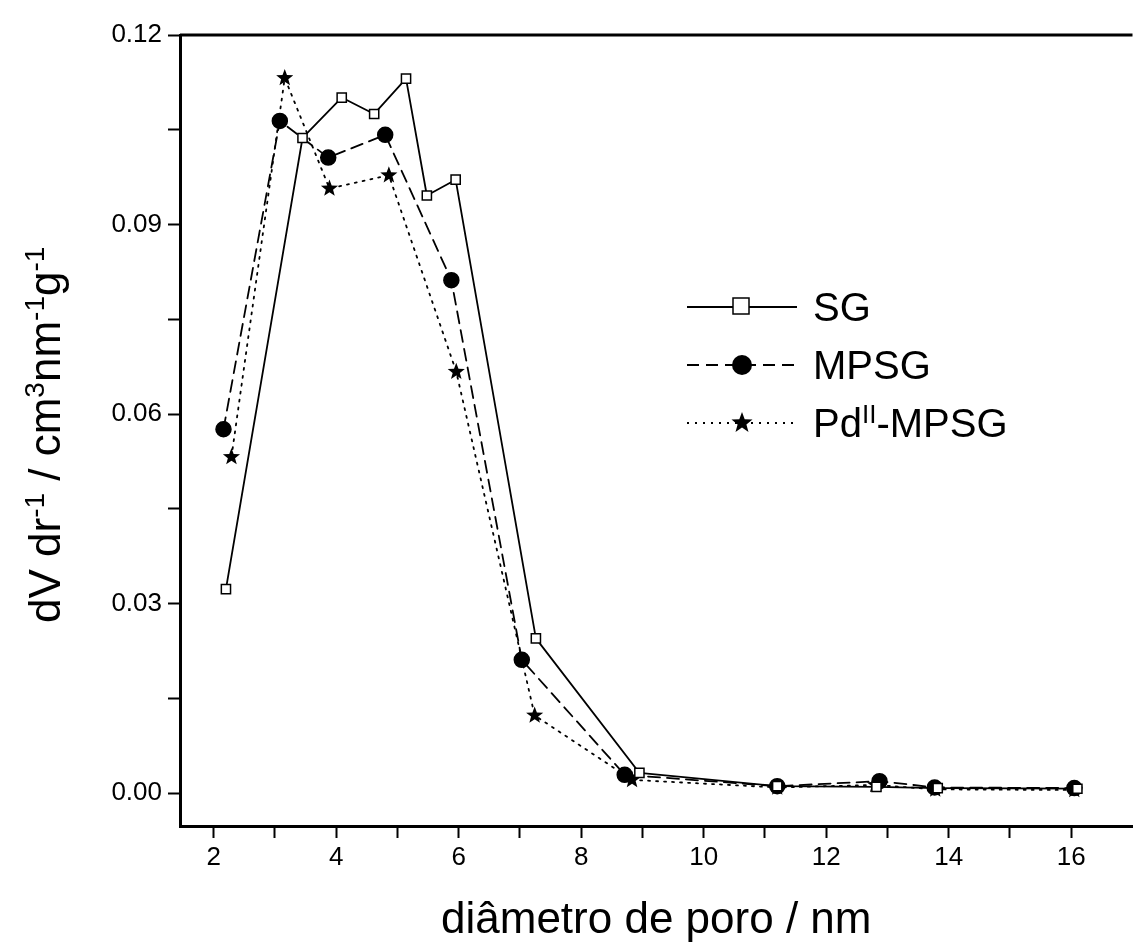 The height and width of the screenshot is (951, 1143). I want to click on y-tick-label: 0.09, so click(136, 222).